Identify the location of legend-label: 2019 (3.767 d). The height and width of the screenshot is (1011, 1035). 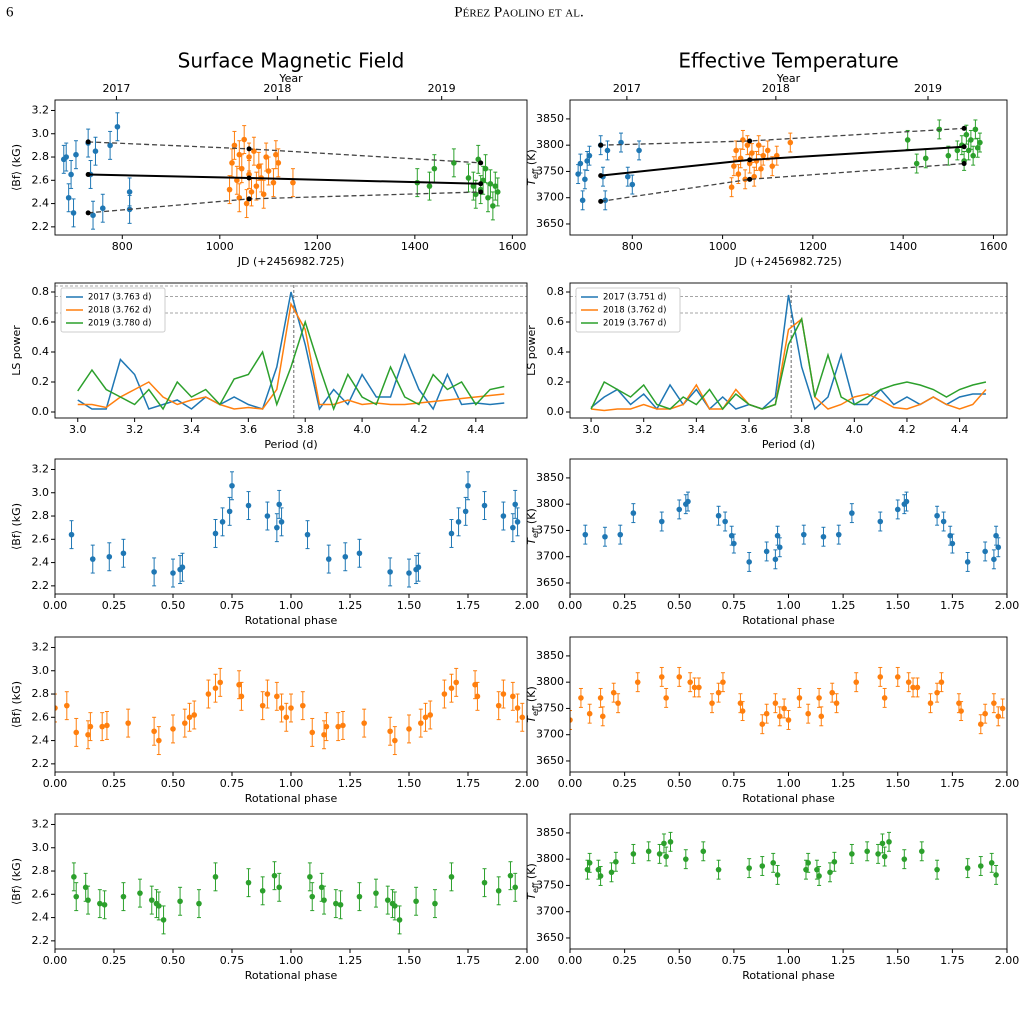
(634, 324).